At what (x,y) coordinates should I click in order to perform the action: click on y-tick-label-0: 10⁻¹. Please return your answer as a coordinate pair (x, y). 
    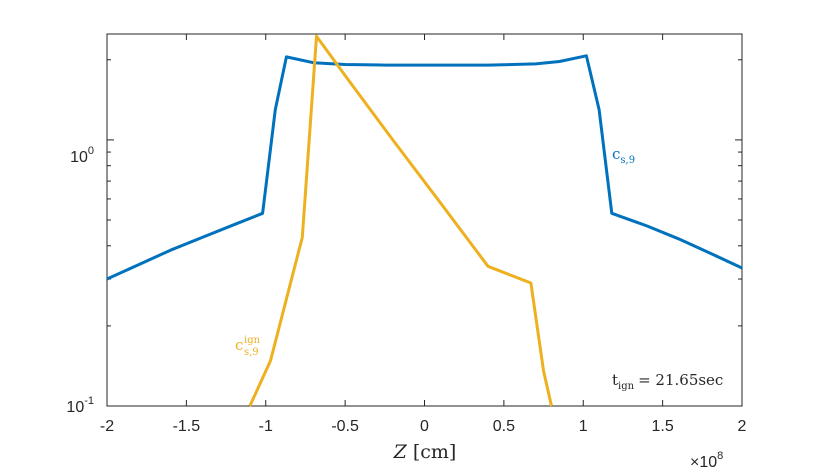
    Looking at the image, I should click on (80, 405).